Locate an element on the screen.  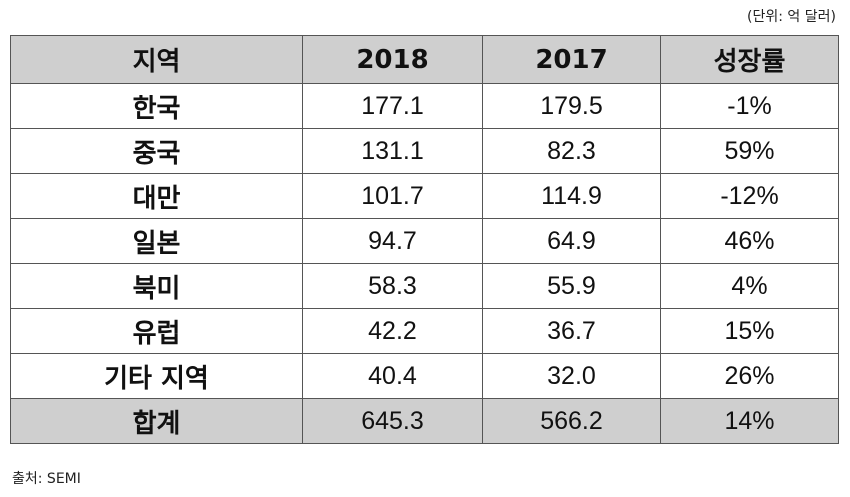
header-2018: 2018 is located at coordinates (392, 59).